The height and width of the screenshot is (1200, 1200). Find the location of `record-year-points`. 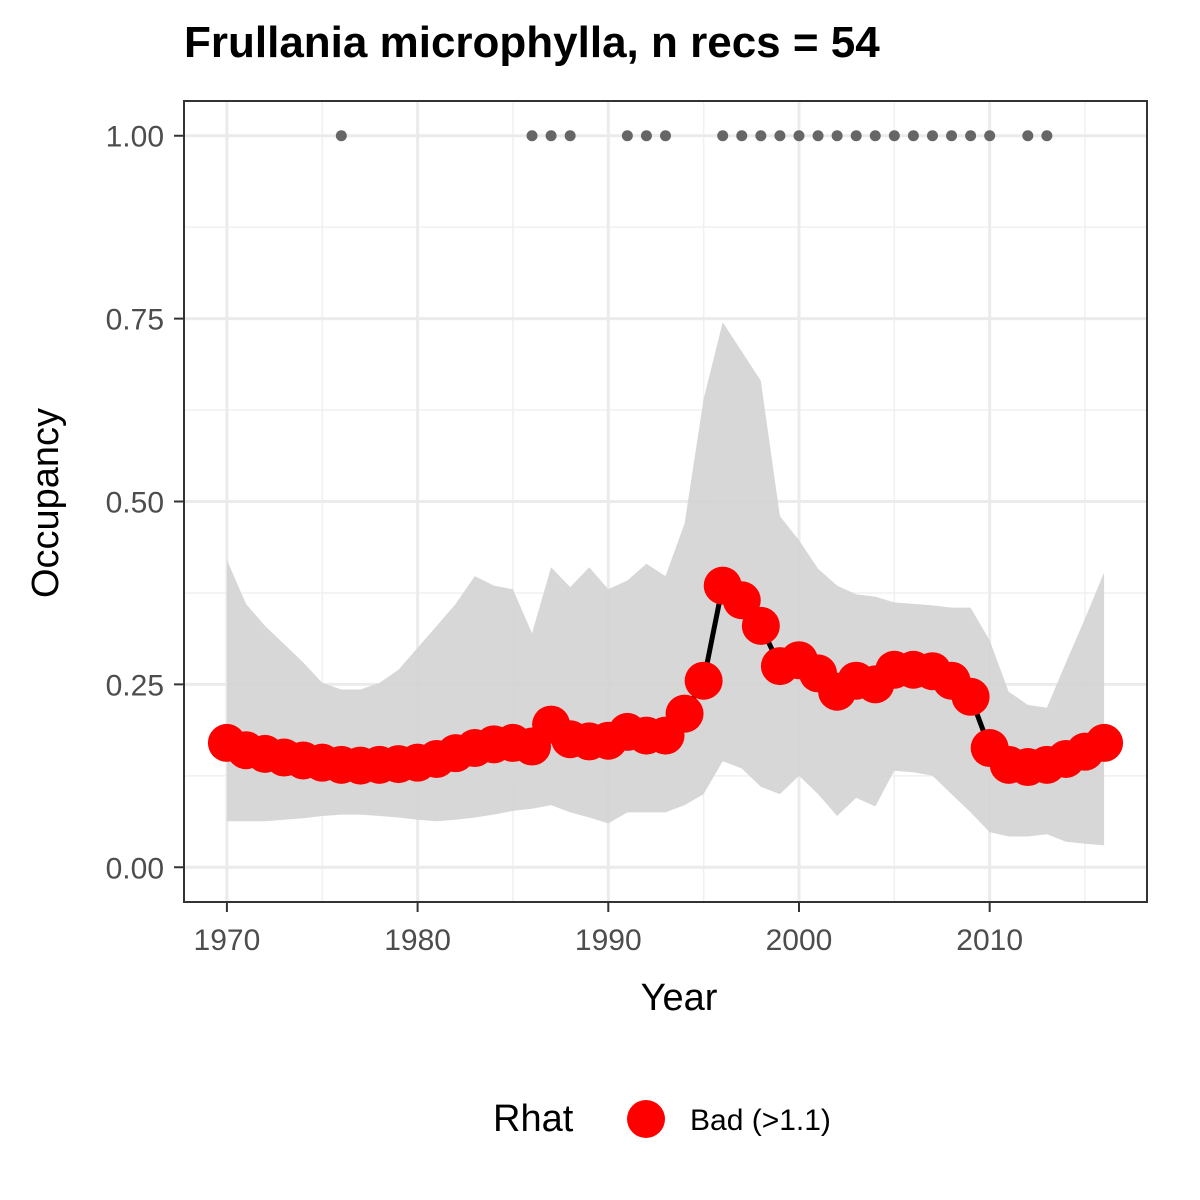

record-year-points is located at coordinates (694, 136).